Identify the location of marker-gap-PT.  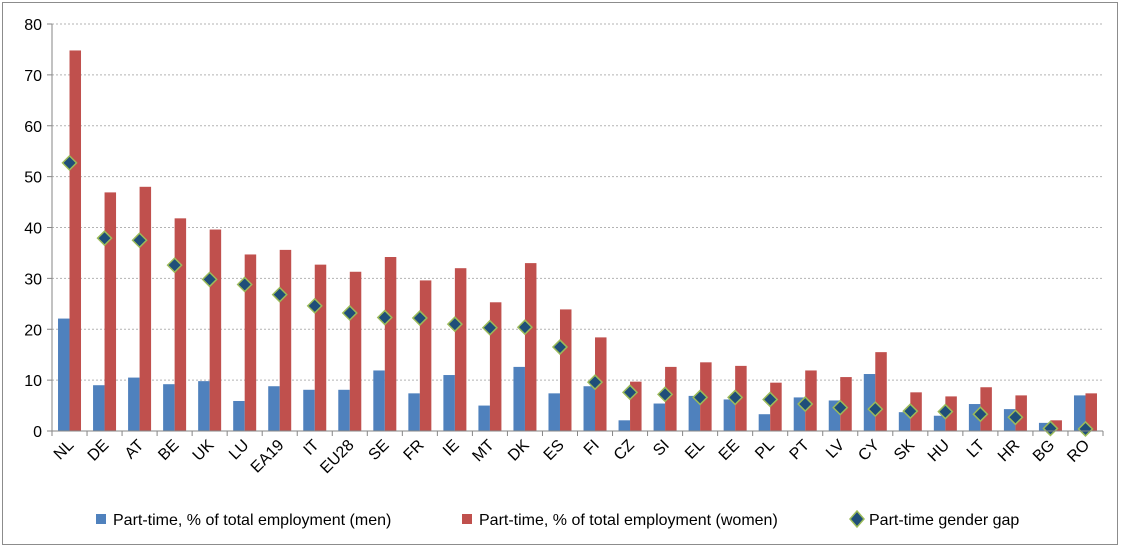
(805, 404).